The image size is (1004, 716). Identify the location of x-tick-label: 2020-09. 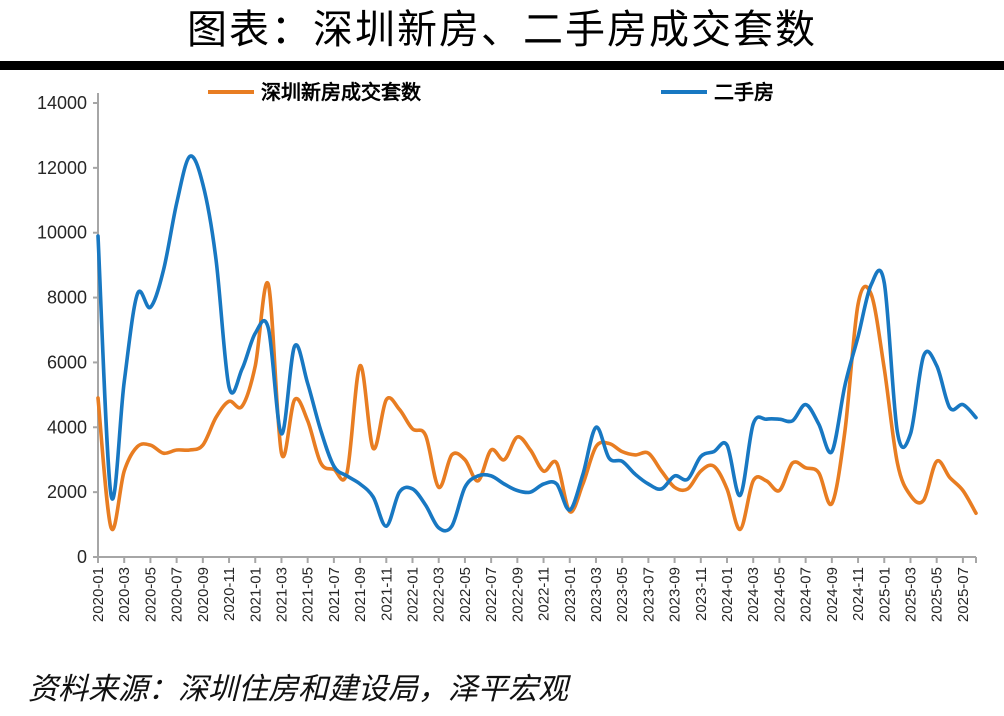
(203, 594).